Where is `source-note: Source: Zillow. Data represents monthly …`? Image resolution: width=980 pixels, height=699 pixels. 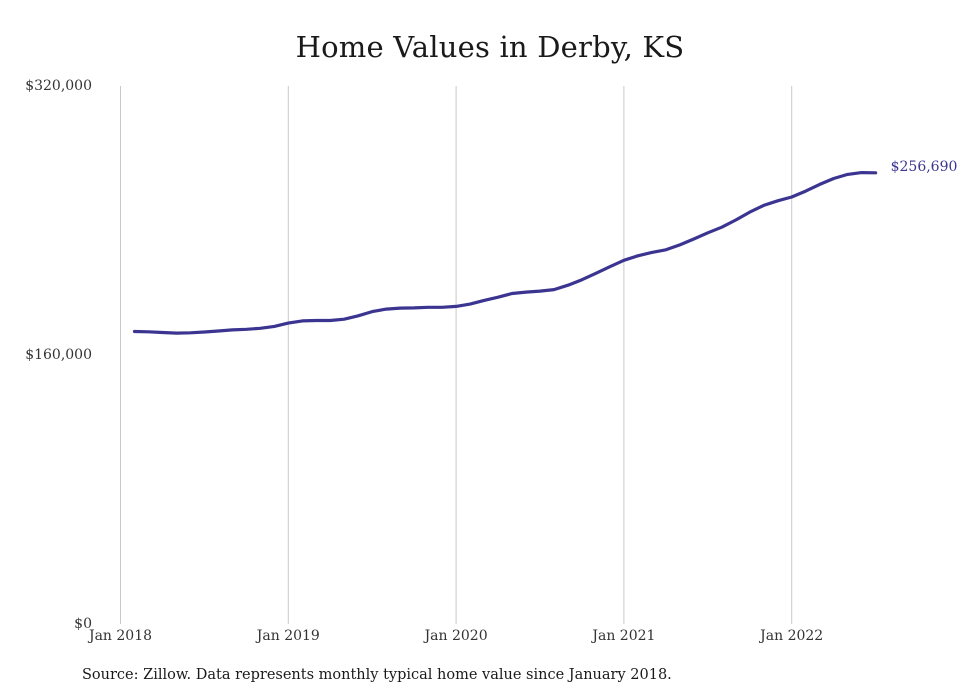
source-note: Source: Zillow. Data represents monthly … is located at coordinates (377, 675).